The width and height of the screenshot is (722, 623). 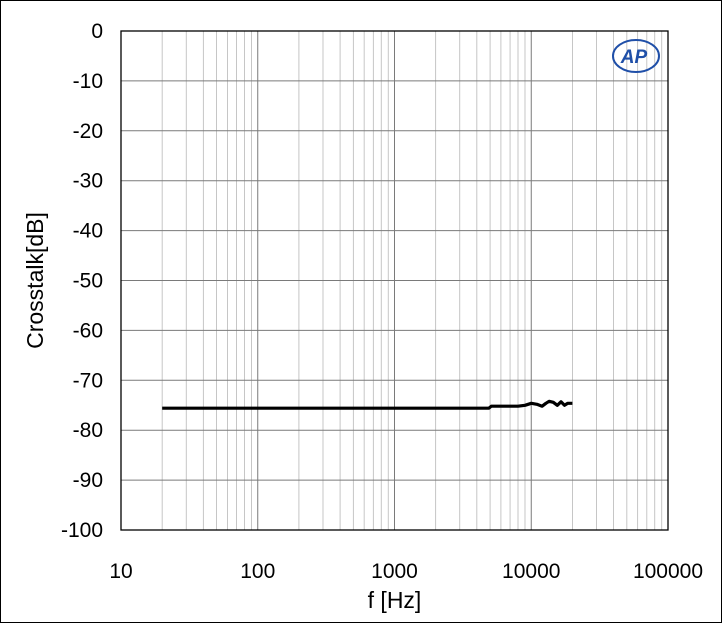 I want to click on y-tick-label: -30, so click(x=88, y=181).